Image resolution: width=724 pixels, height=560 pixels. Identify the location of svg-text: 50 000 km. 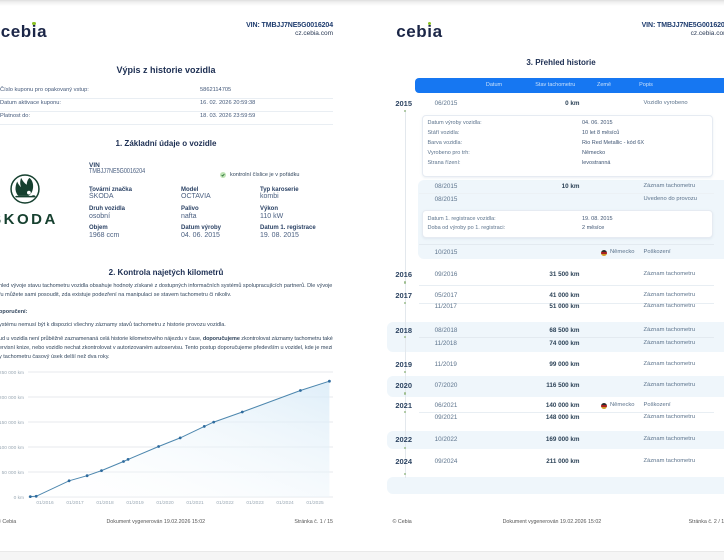
(13, 473).